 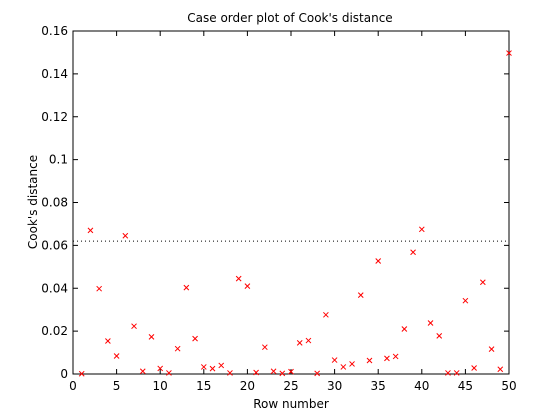 What do you see at coordinates (33, 202) in the screenshot?
I see `y-axis-label: Cook's distance` at bounding box center [33, 202].